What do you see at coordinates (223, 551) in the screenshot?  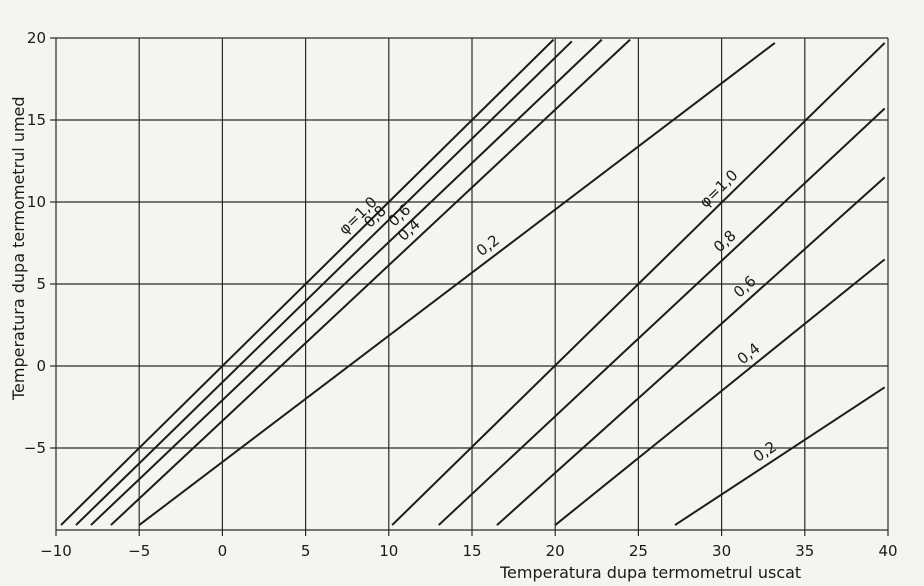 I see `x-tick-label: 0` at bounding box center [223, 551].